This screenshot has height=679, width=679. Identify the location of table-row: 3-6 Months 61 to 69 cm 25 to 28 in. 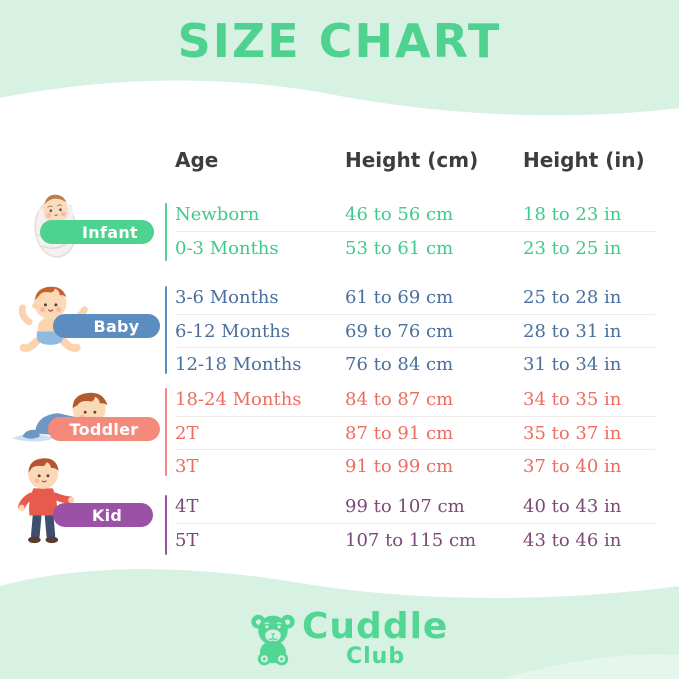
(415, 297).